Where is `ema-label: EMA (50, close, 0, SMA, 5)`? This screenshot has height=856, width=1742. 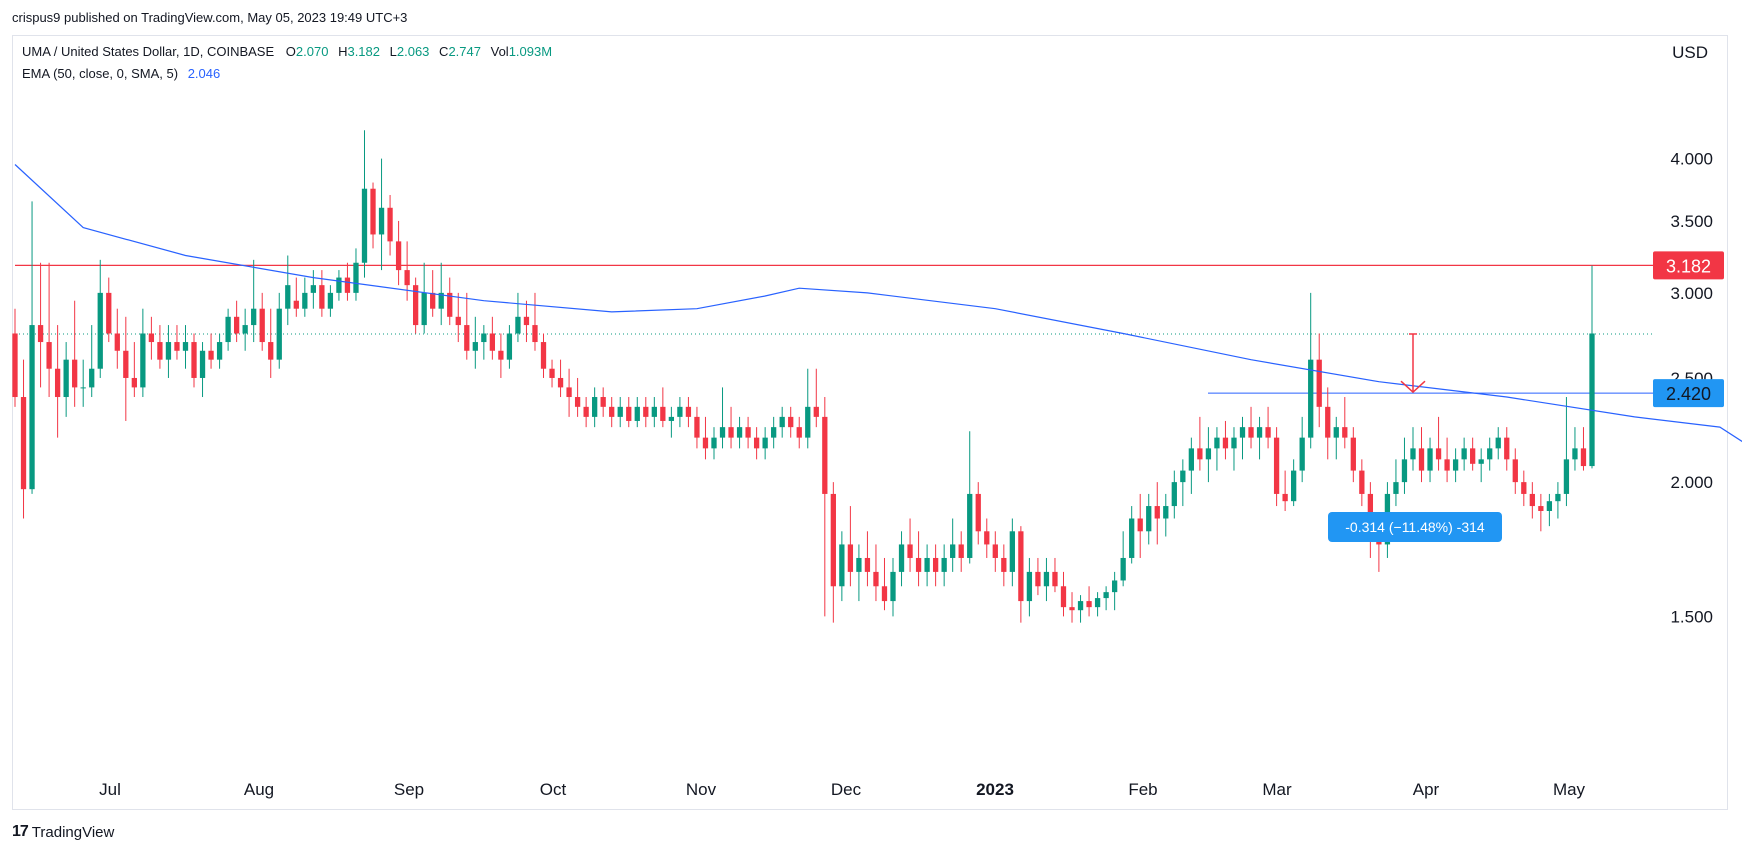 ema-label: EMA (50, close, 0, SMA, 5) is located at coordinates (100, 73).